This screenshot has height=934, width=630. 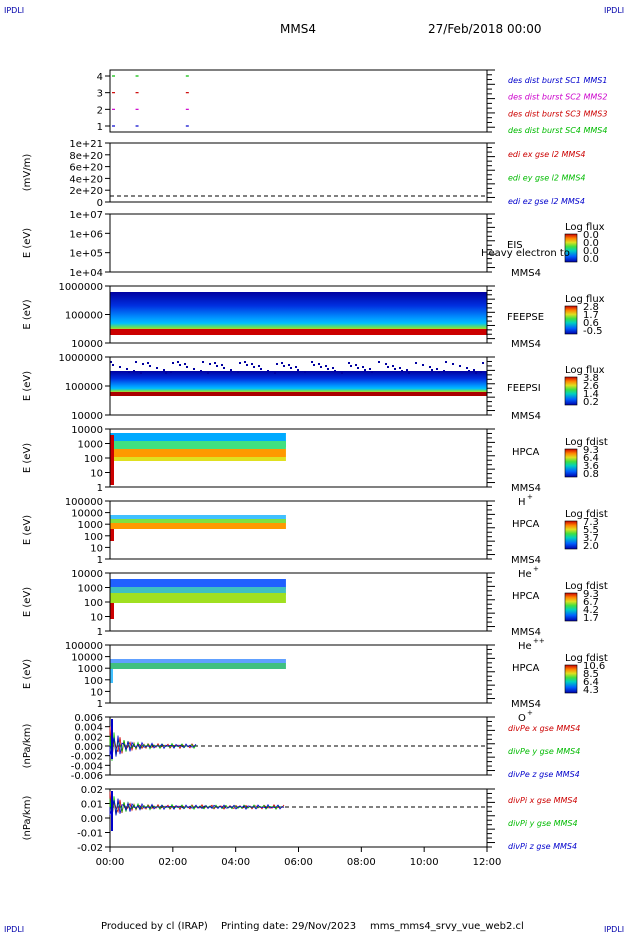 I want to click on ylabel-eis: E (eV), so click(x=27, y=243).